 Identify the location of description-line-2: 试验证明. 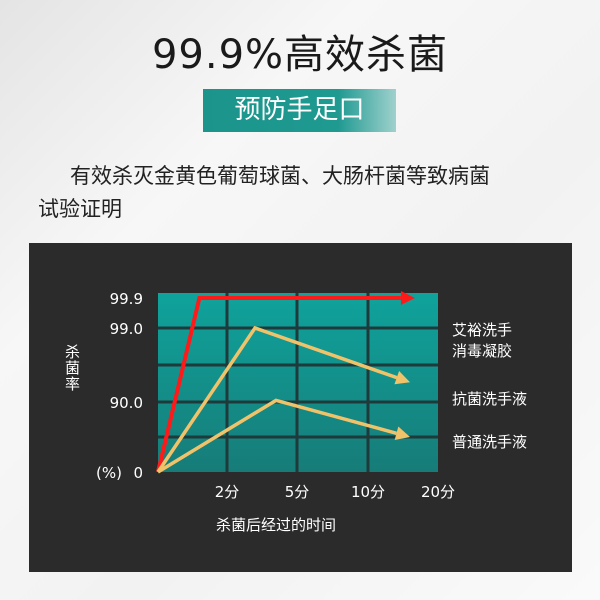
(80, 209).